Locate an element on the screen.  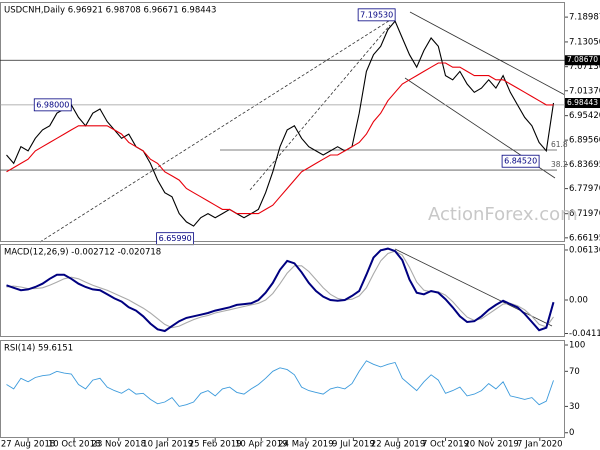
y-tick-label: 30 is located at coordinates (574, 407).